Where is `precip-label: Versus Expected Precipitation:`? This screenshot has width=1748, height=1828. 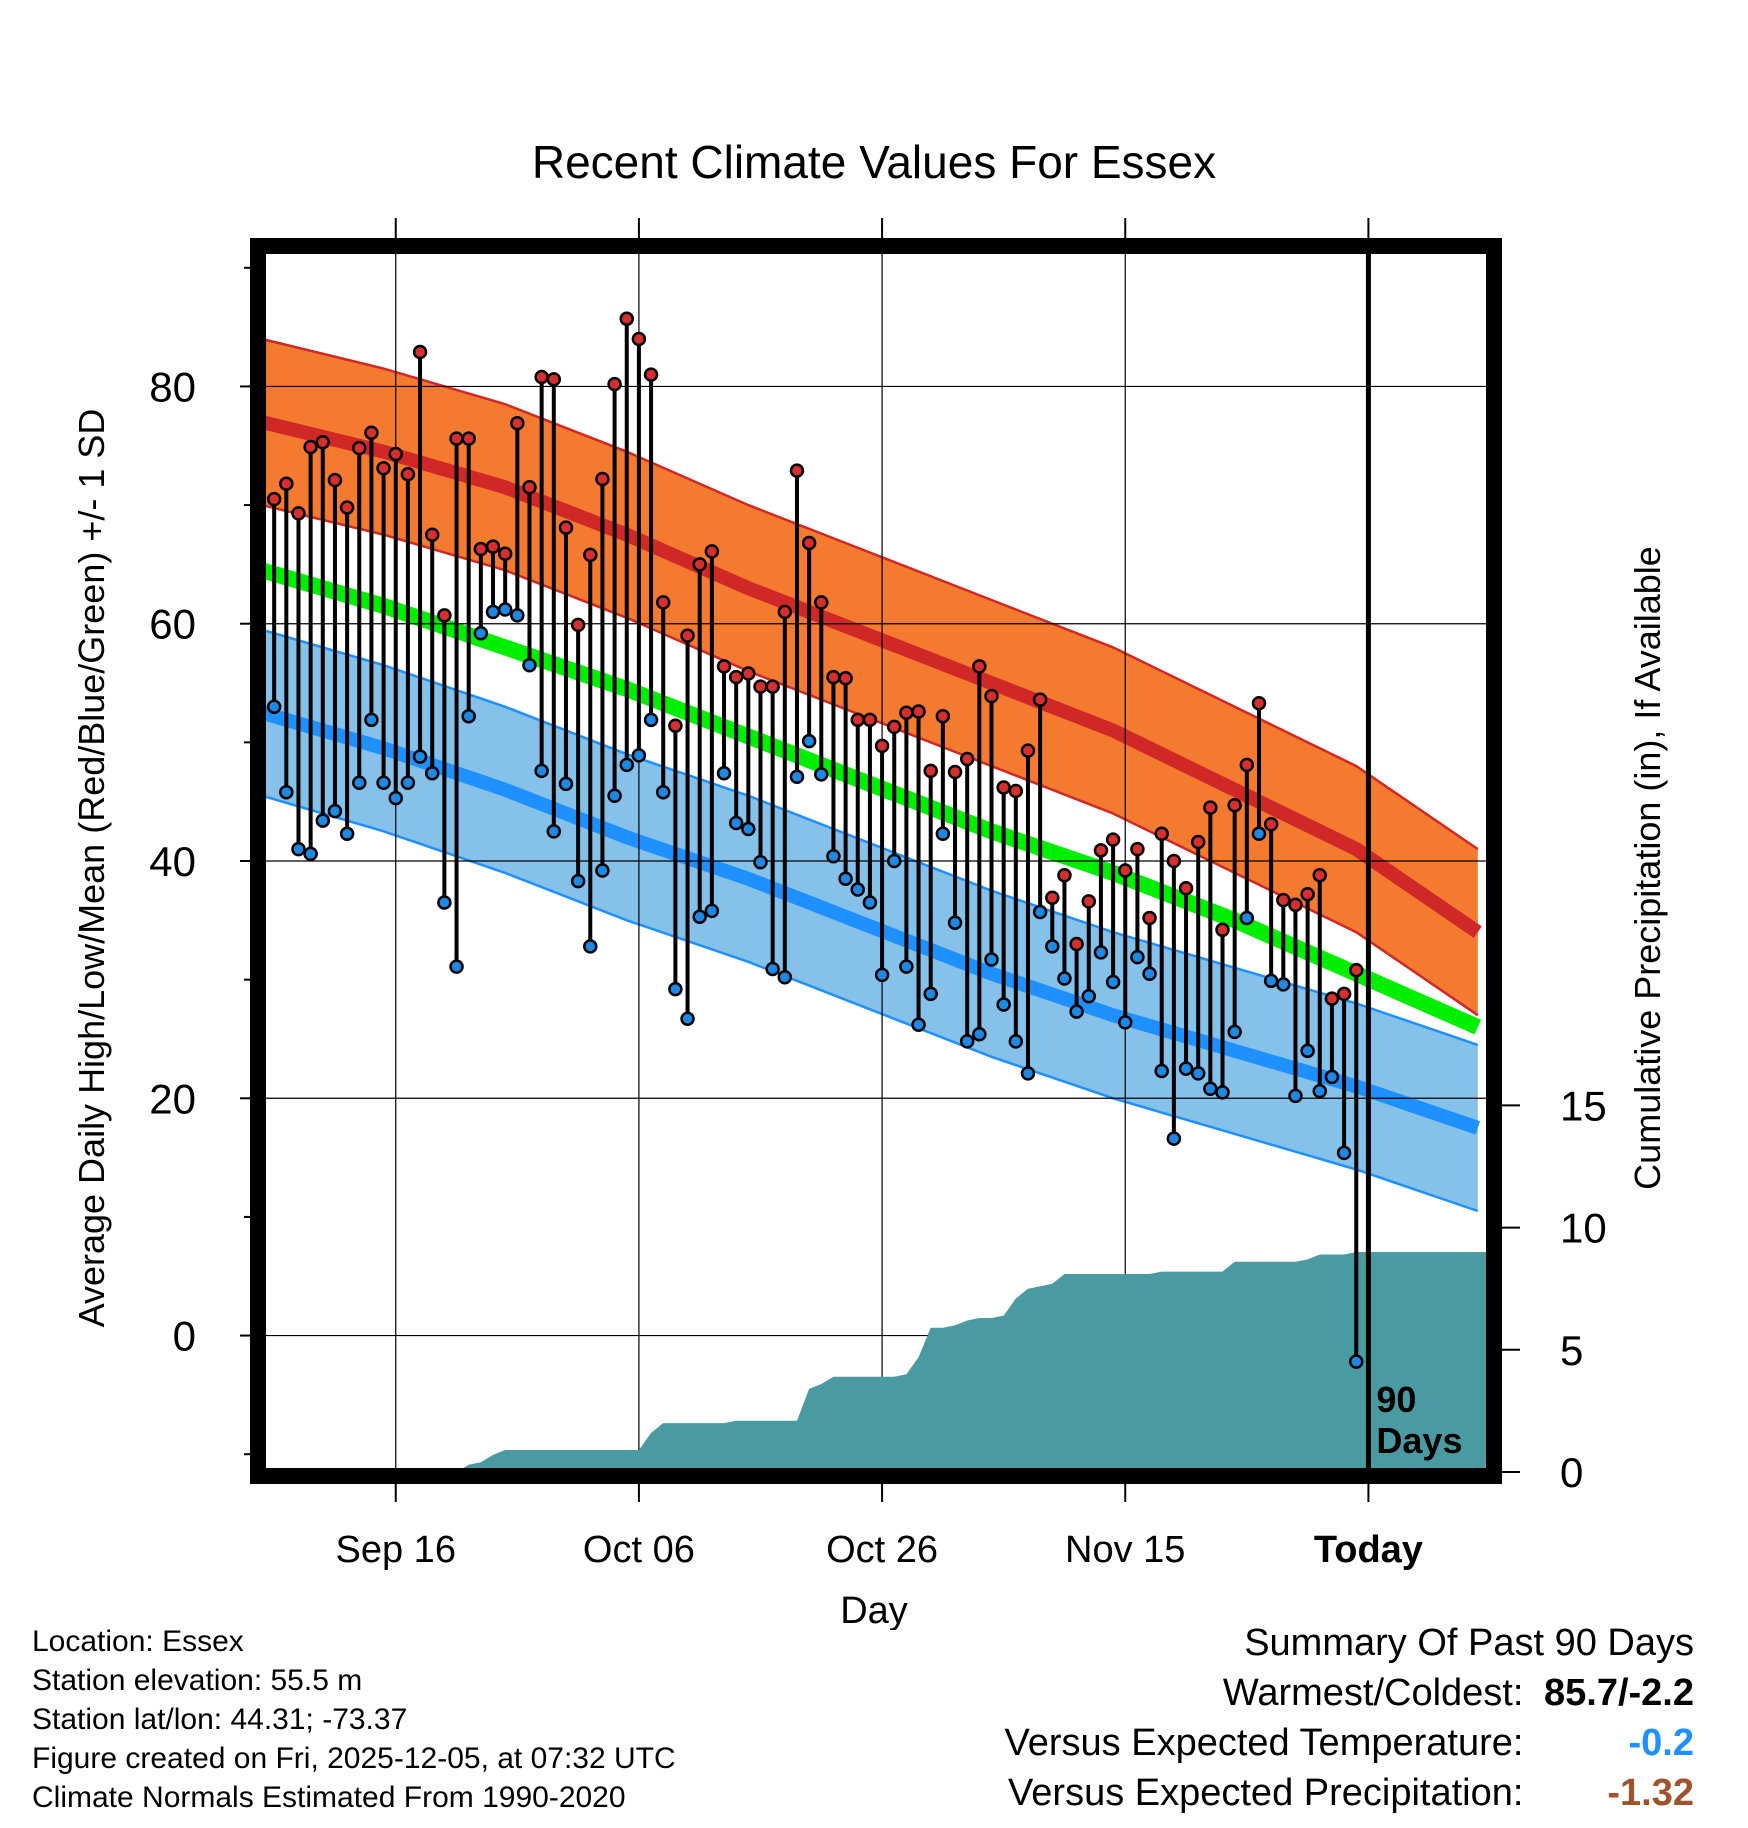
precip-label: Versus Expected Precipitation: is located at coordinates (1266, 1793).